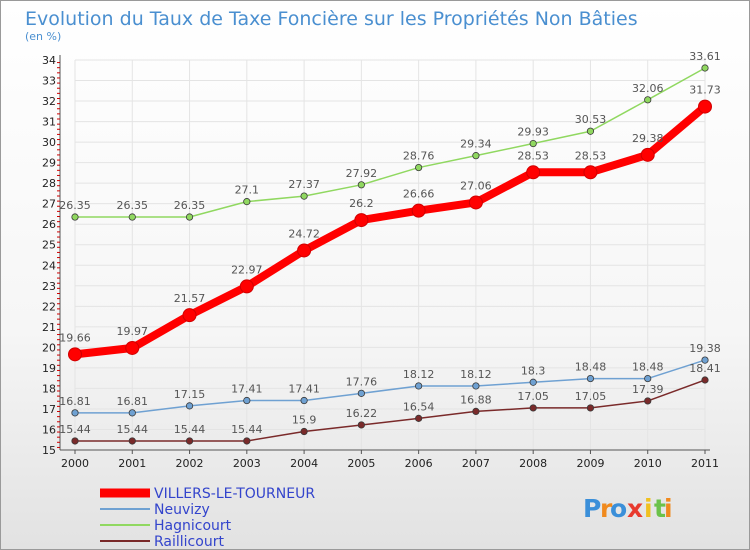 This screenshot has width=750, height=550. I want to click on y-tick-label: 21, so click(49, 327).